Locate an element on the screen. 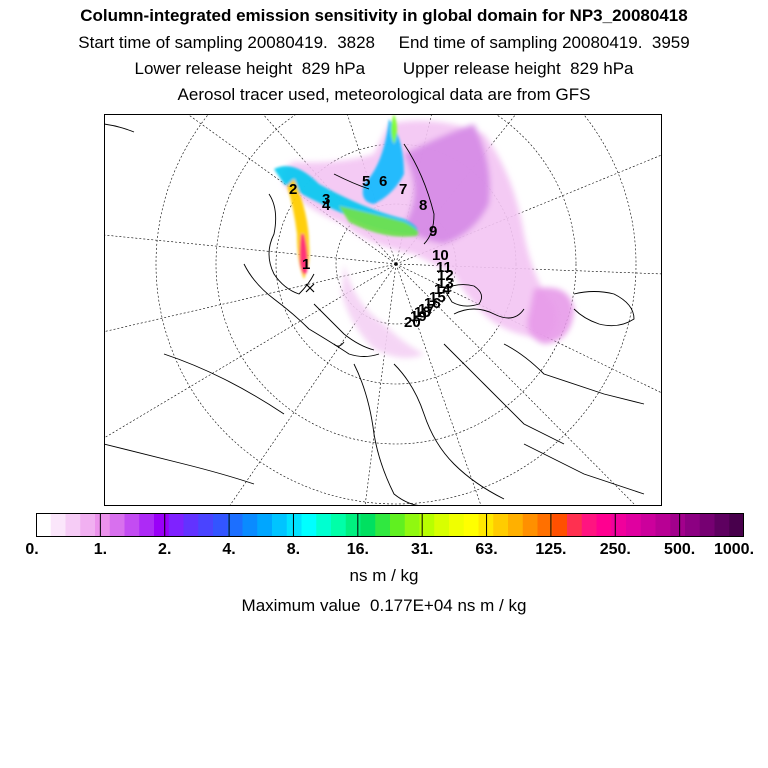 Image resolution: width=768 pixels, height=768 pixels. colorbar is located at coordinates (390, 525).